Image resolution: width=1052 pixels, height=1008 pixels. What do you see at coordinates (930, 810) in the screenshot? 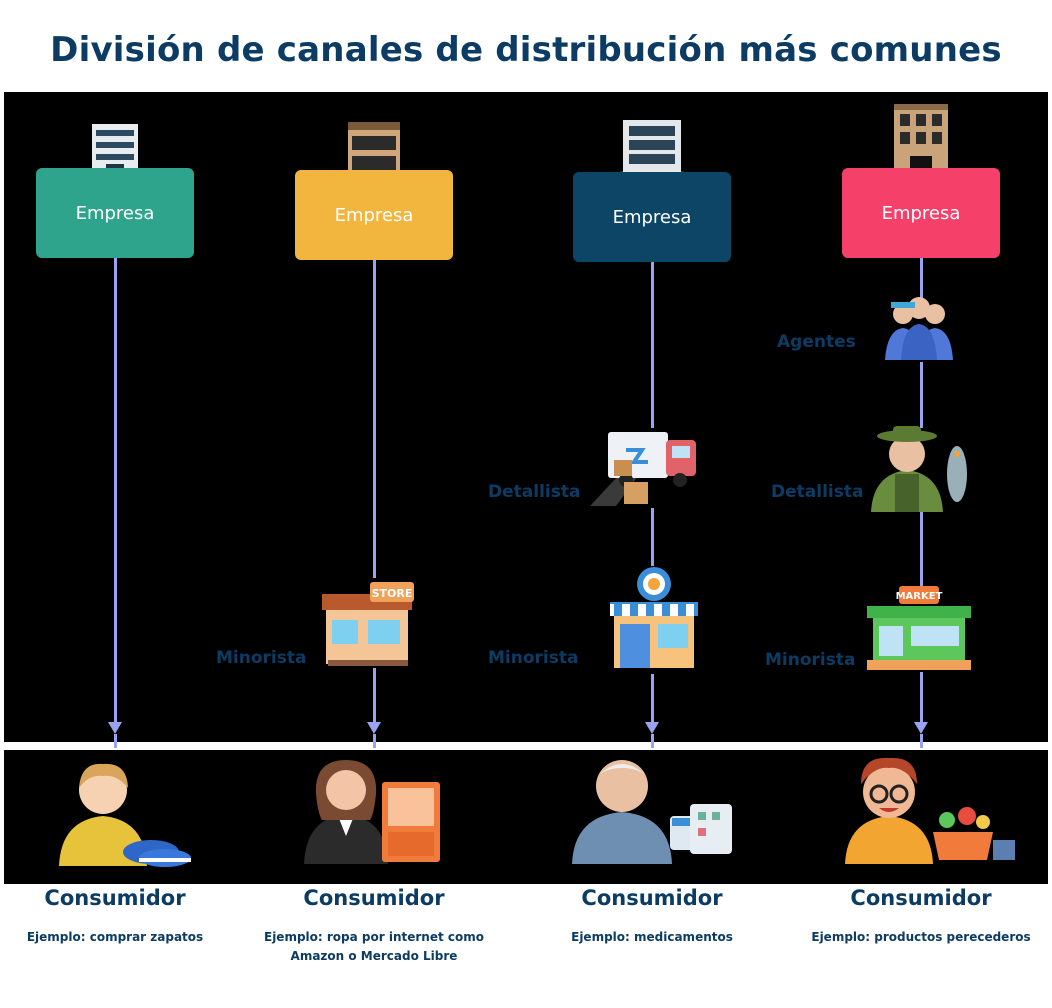
I see `boy-with-groceries-icon` at bounding box center [930, 810].